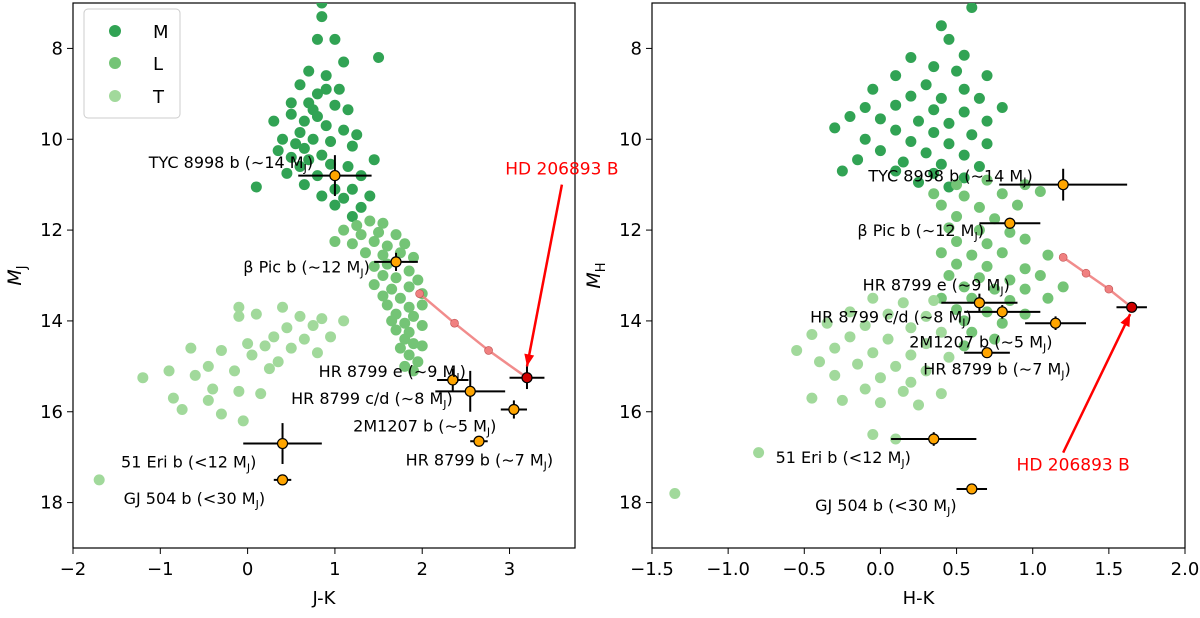 This screenshot has width=1200, height=618. What do you see at coordinates (161, 32) in the screenshot?
I see `legend-label-m: M` at bounding box center [161, 32].